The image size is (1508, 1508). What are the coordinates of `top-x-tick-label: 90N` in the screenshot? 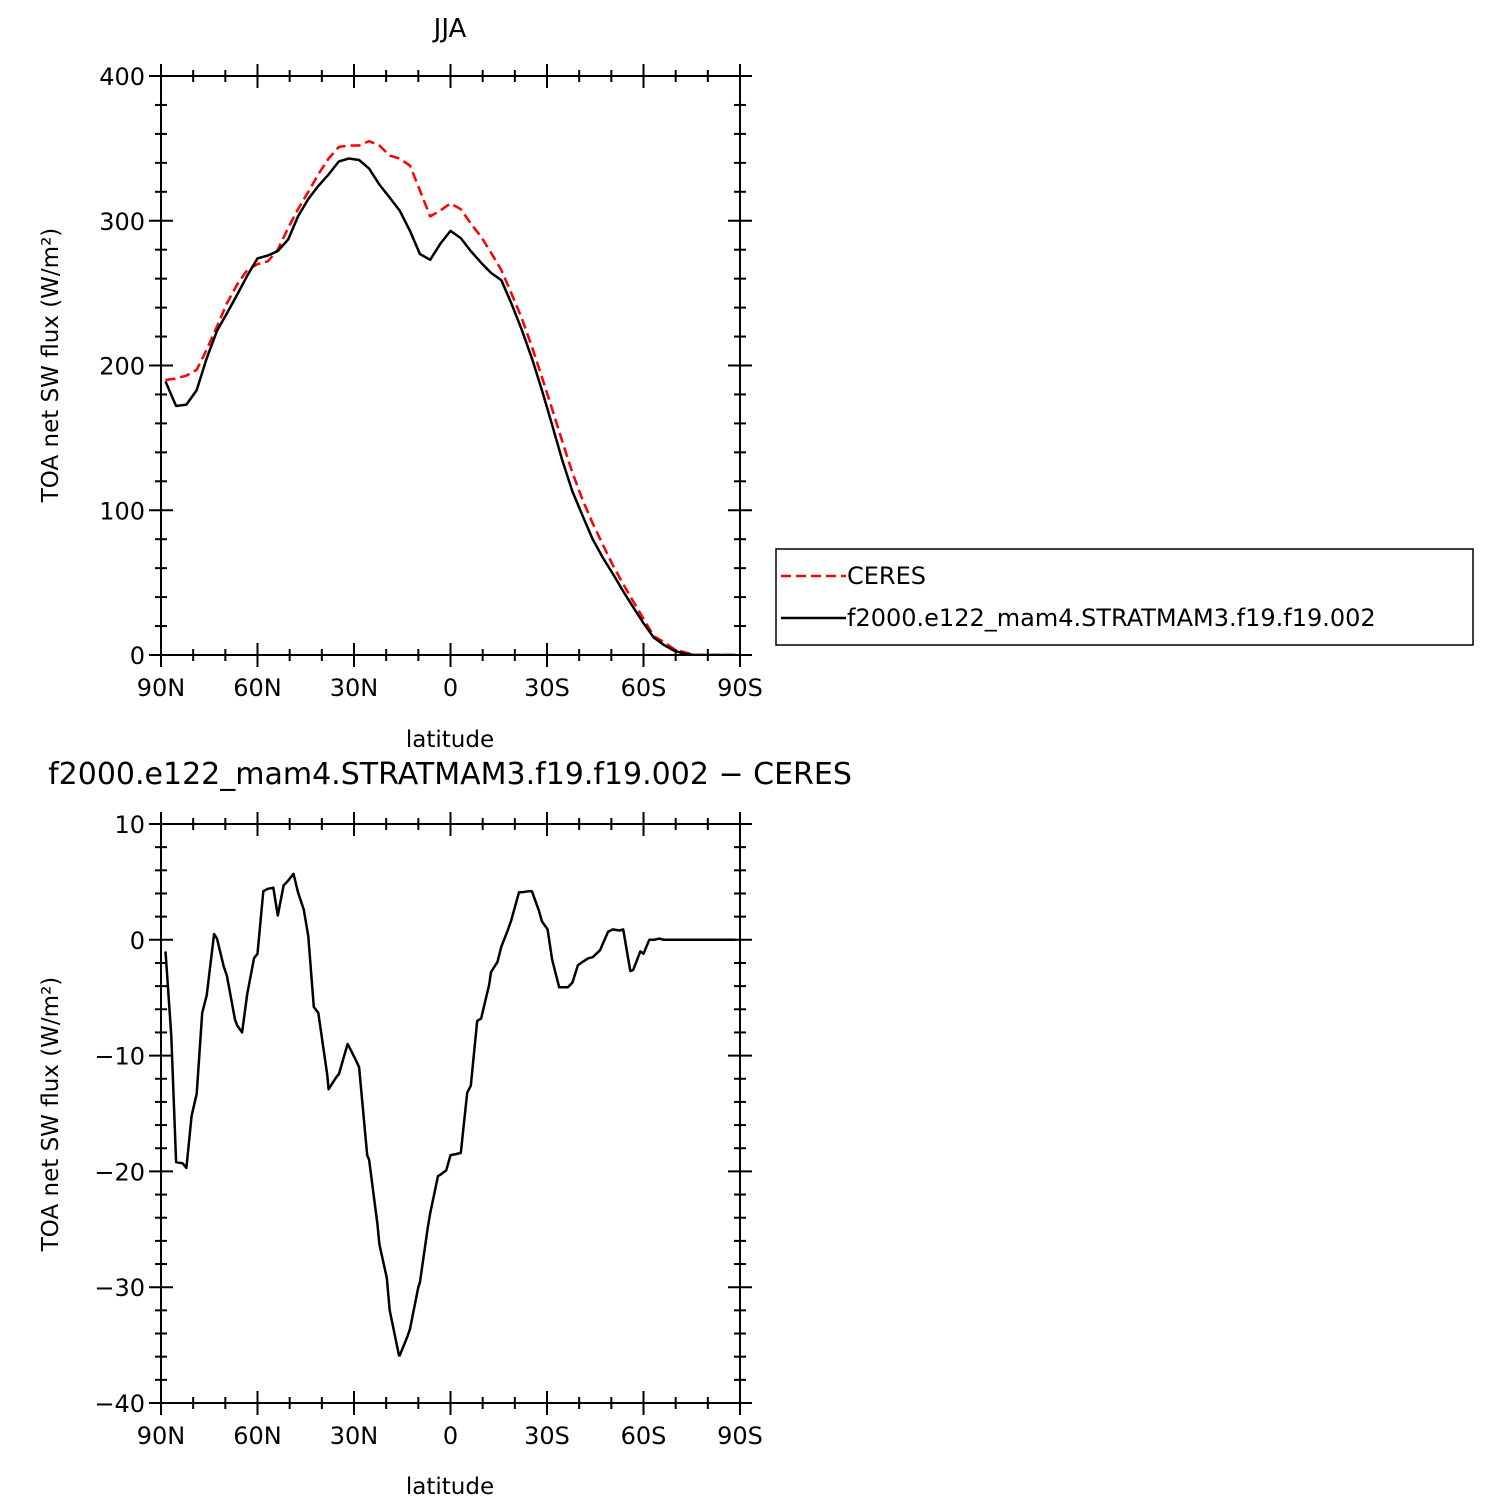 It's located at (161, 688).